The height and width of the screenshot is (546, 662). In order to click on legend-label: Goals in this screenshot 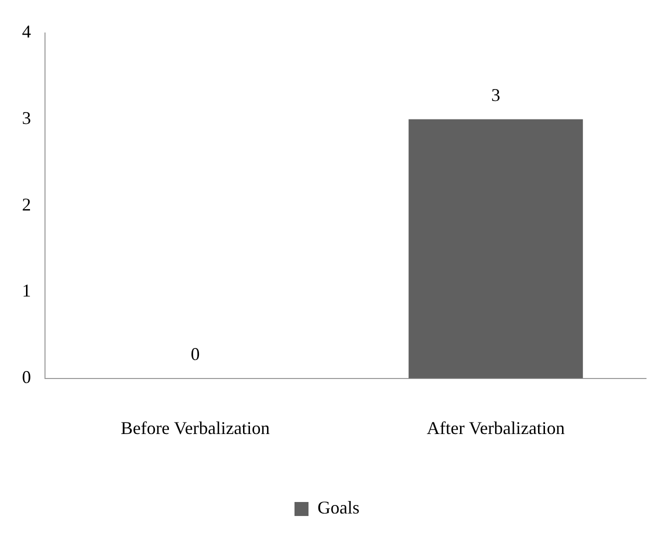, I will do `click(339, 508)`.